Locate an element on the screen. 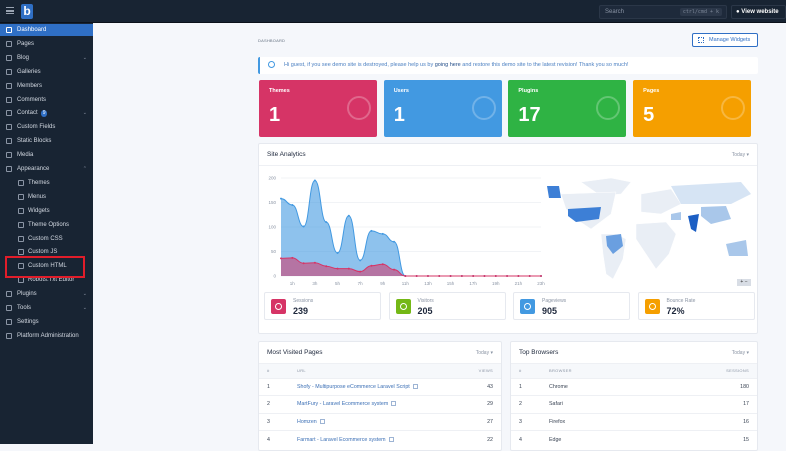 This screenshot has height=451, width=786. members-icon is located at coordinates (9, 85).